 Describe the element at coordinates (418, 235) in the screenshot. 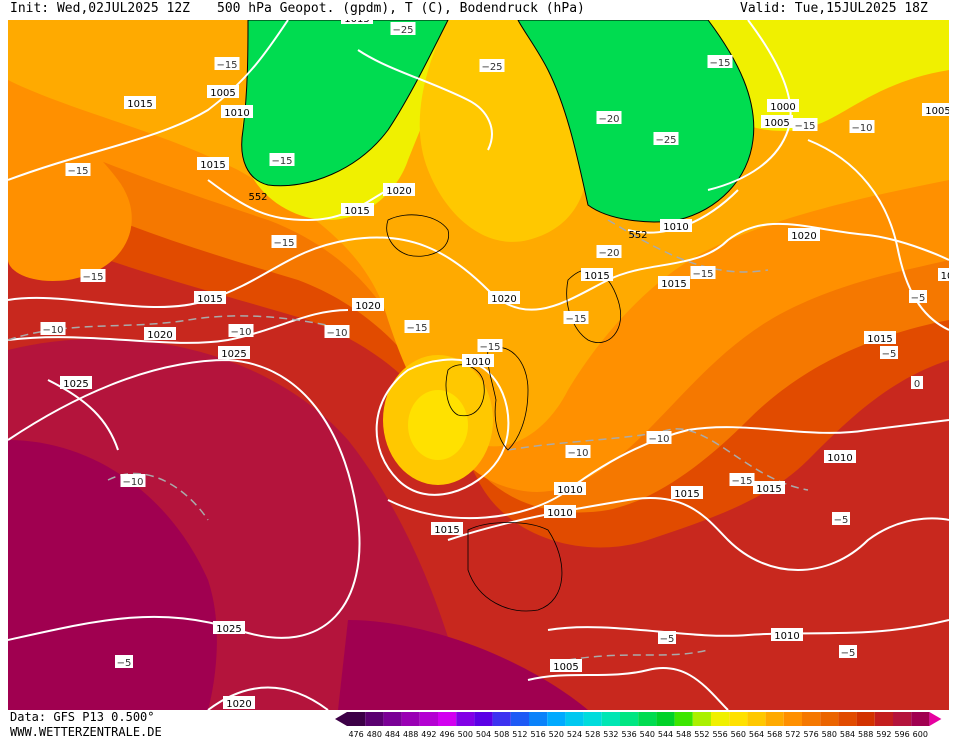

I see `coast-iceland` at that location.